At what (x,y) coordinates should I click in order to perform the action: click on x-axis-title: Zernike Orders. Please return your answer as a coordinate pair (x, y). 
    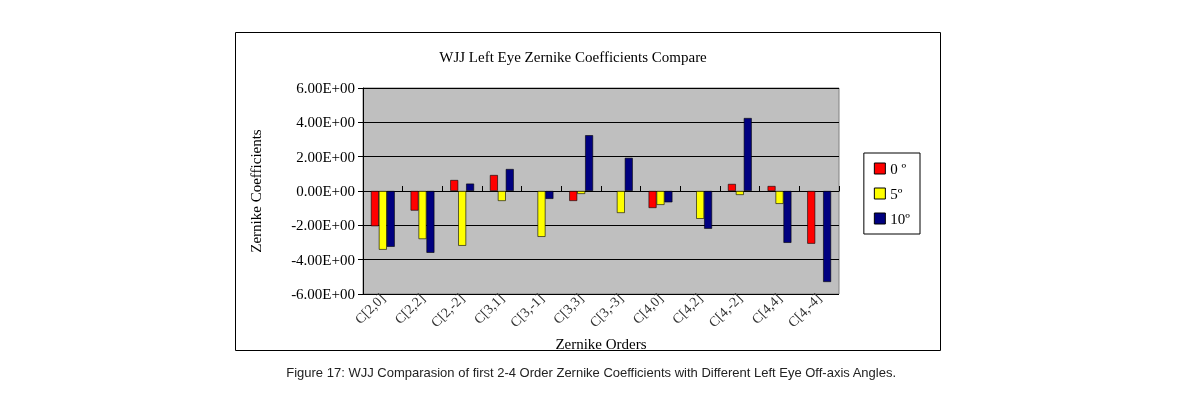
    Looking at the image, I should click on (601, 344).